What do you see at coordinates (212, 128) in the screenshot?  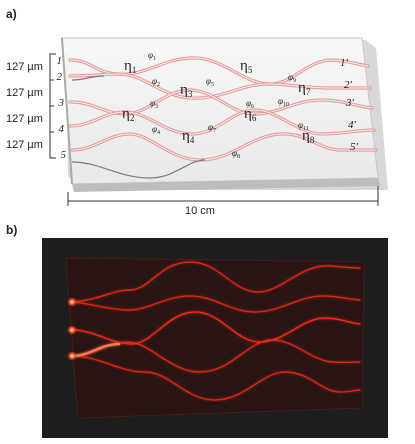 I see `phi-label-7: φ7` at bounding box center [212, 128].